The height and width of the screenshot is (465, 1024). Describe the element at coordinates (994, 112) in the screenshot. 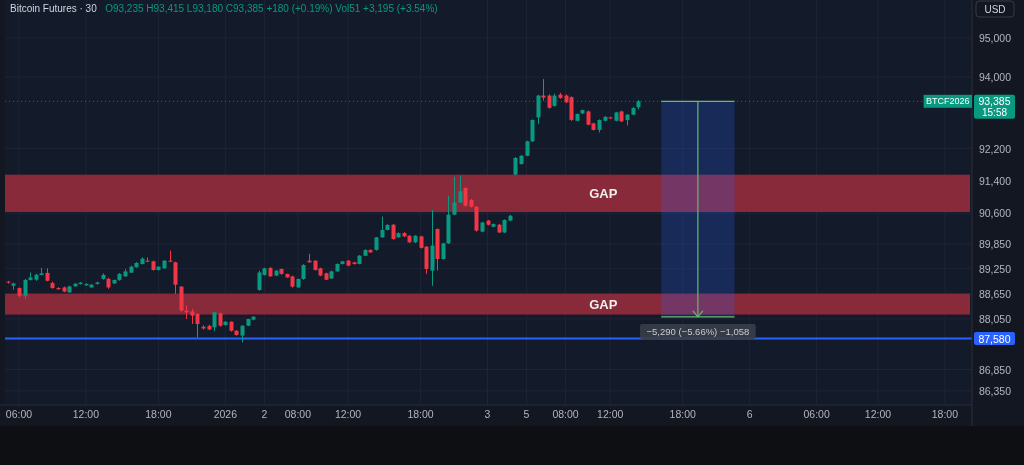

I see `text: 15:58` at that location.